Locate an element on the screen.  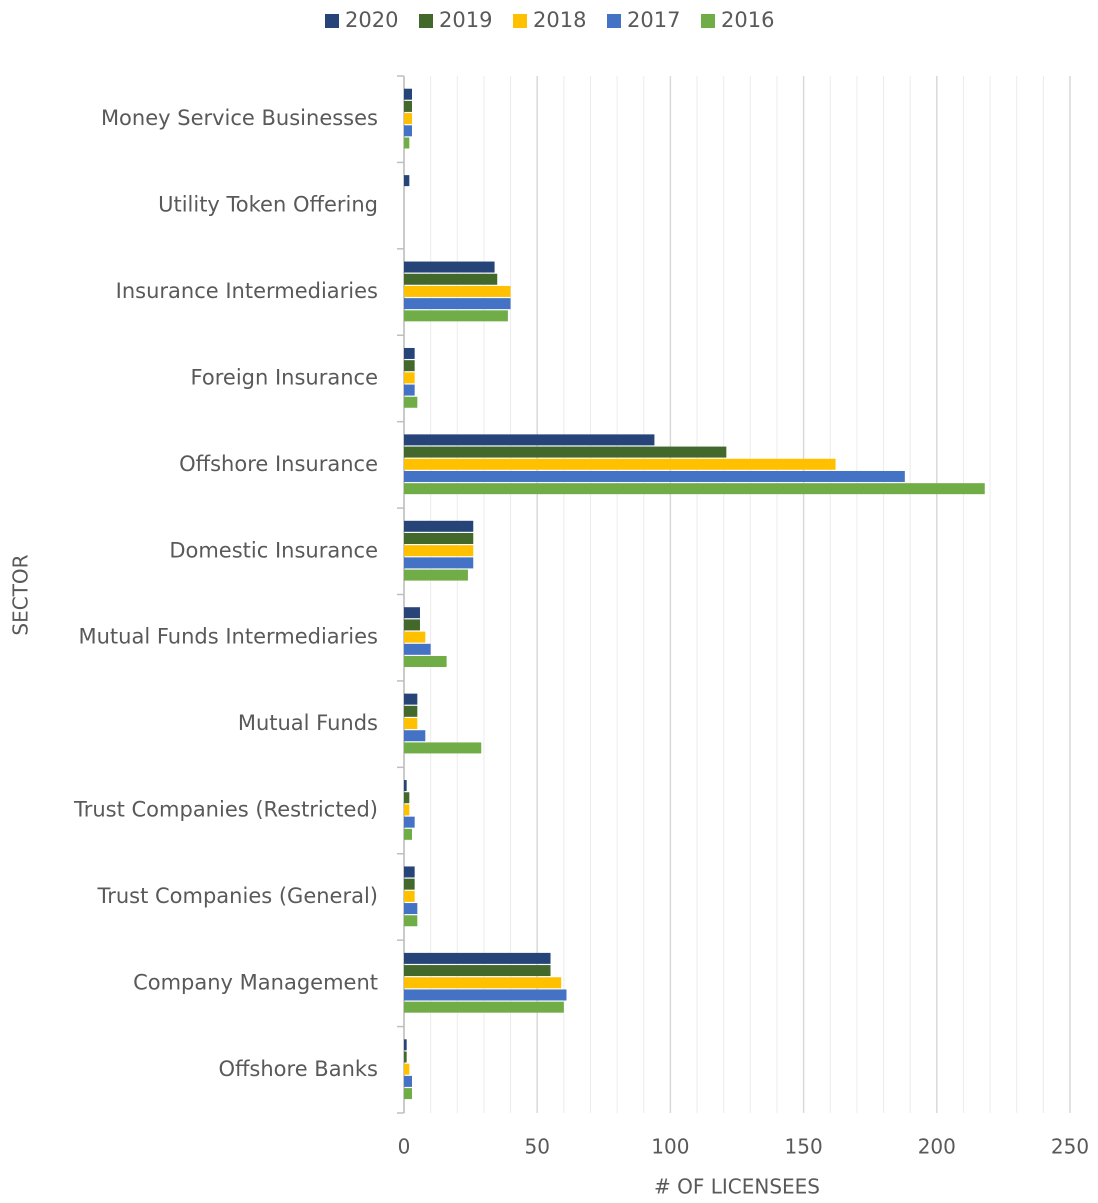
y-tick-label: Utility Token Offering is located at coordinates (268, 205).